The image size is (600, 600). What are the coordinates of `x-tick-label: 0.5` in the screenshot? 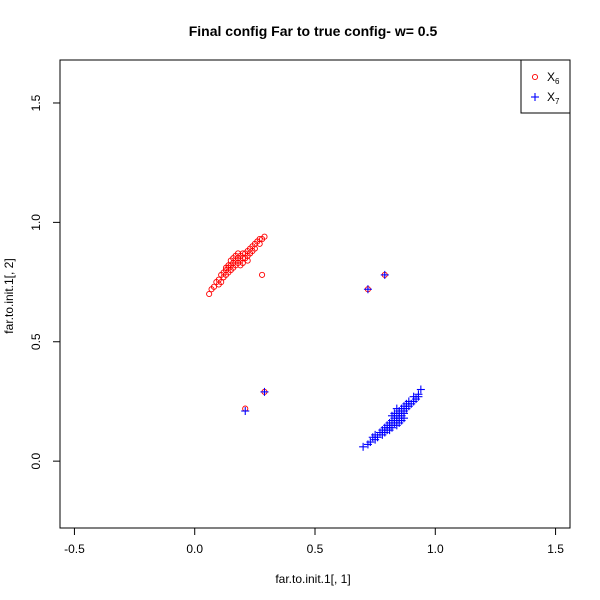 It's located at (315, 549).